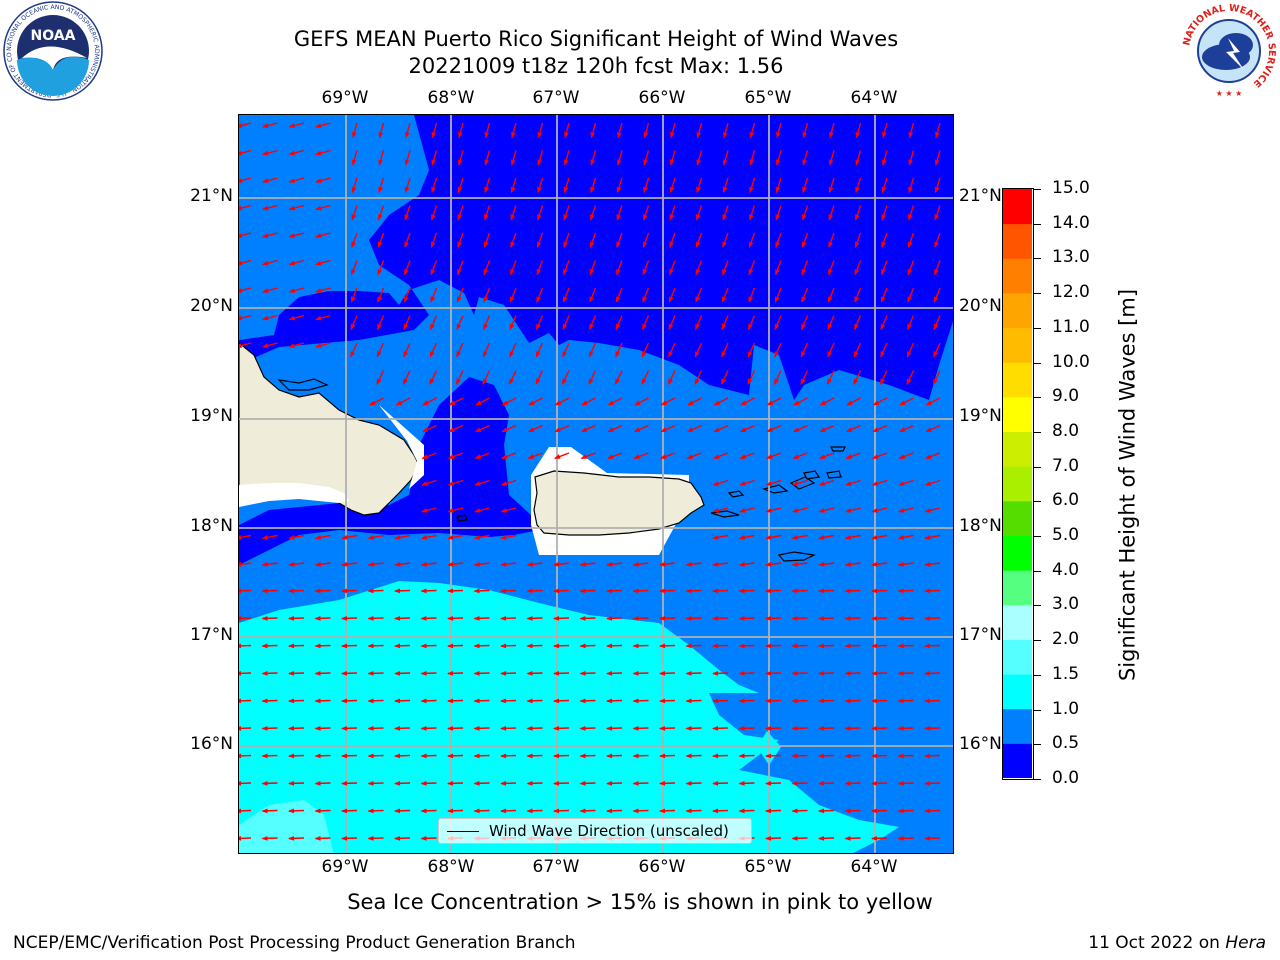 The image size is (1280, 960). Describe the element at coordinates (980, 416) in the screenshot. I see `lat-label-right: 19°N` at that location.